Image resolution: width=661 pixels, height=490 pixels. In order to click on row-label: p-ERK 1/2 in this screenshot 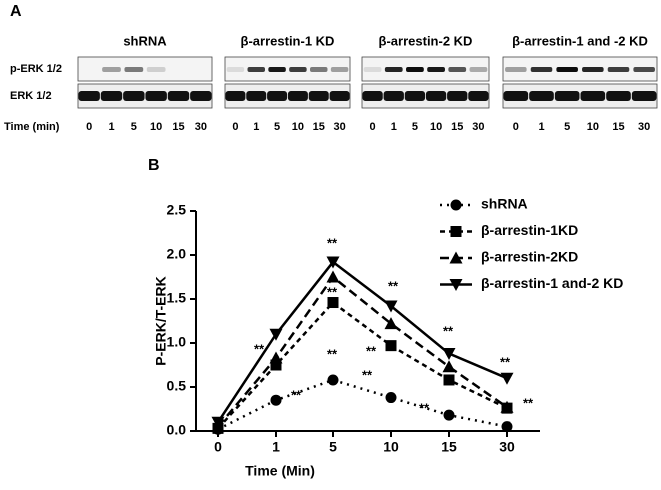, I will do `click(36, 69)`.